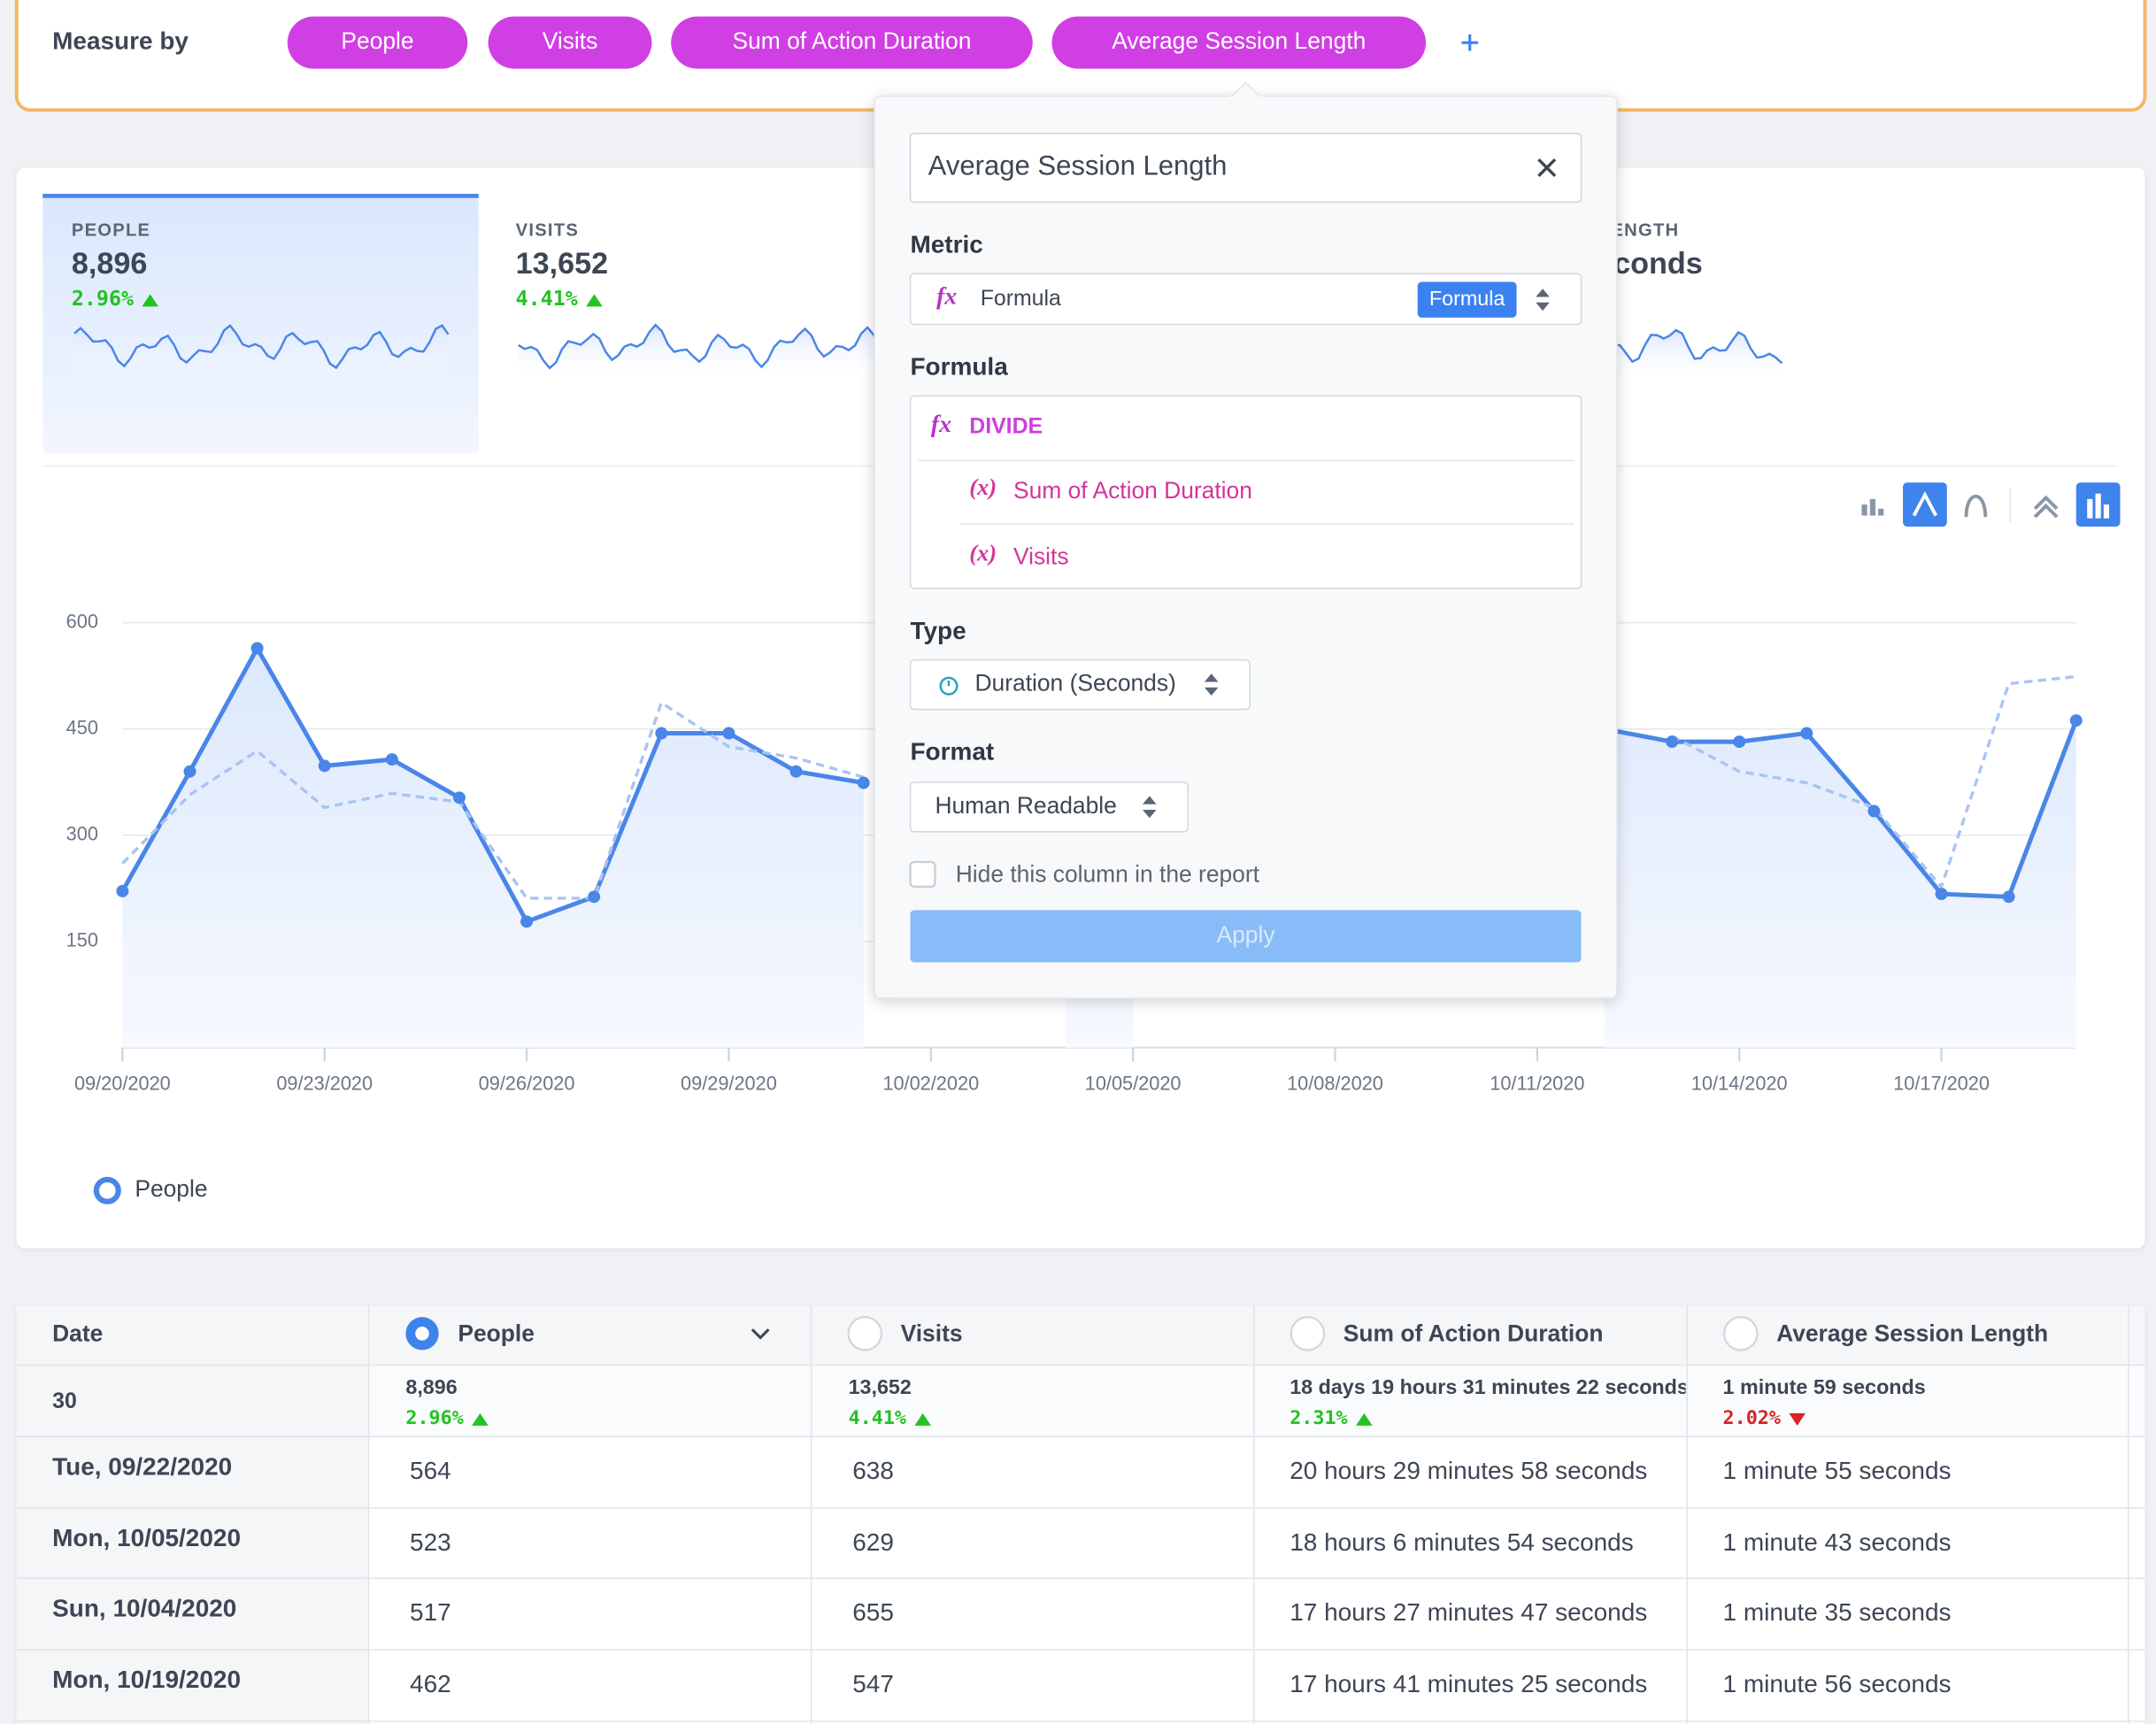 The image size is (2156, 1724). I want to click on row-date: Sun, 10/04/2020, so click(144, 1607).